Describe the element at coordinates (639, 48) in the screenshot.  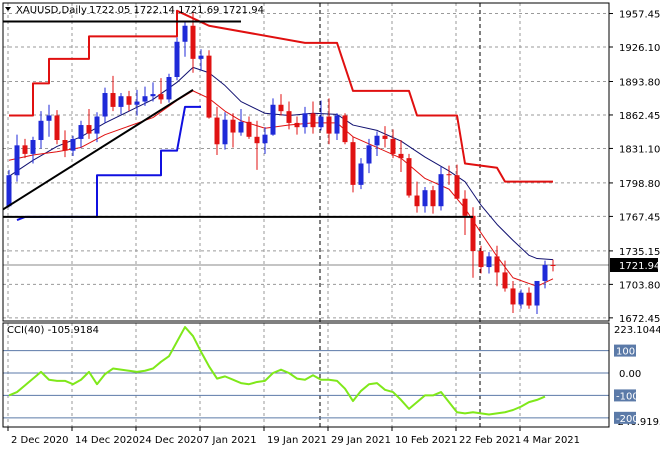
I see `price-tick-label: 1926.10` at that location.